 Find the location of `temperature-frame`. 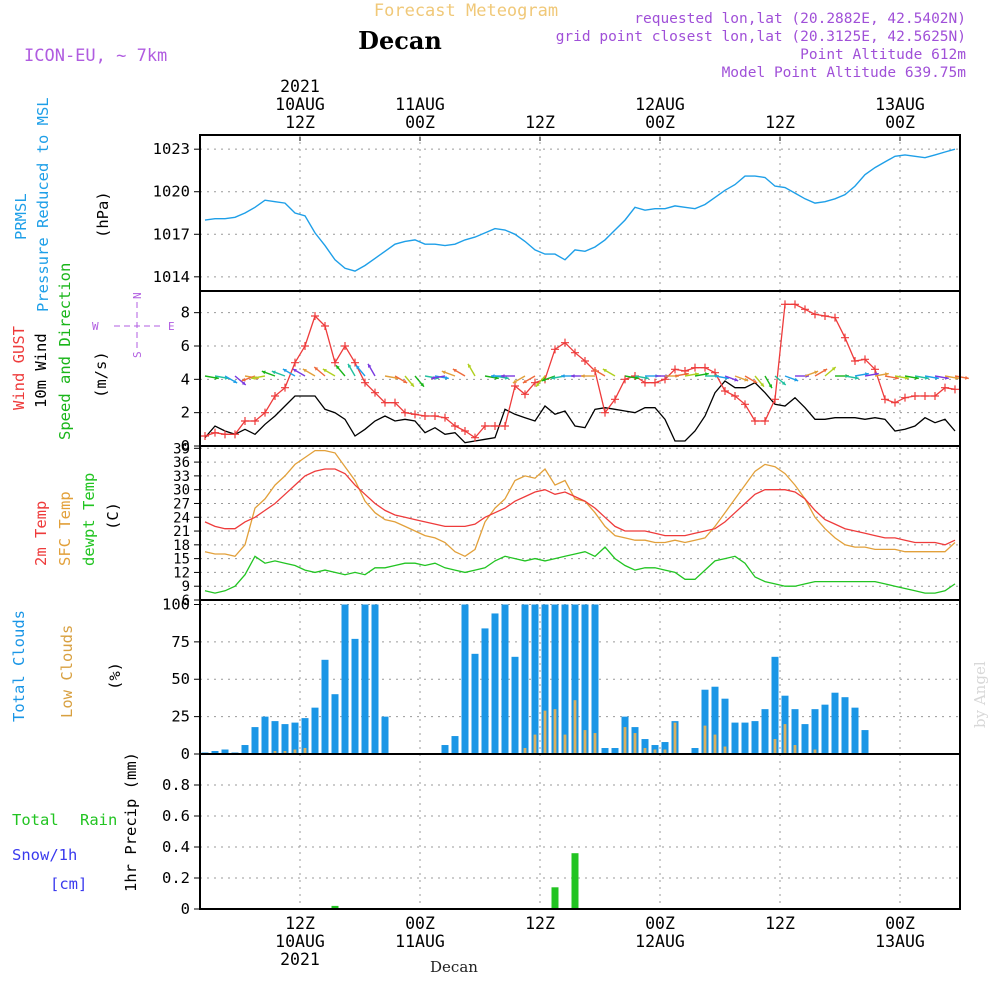

temperature-frame is located at coordinates (580, 523).